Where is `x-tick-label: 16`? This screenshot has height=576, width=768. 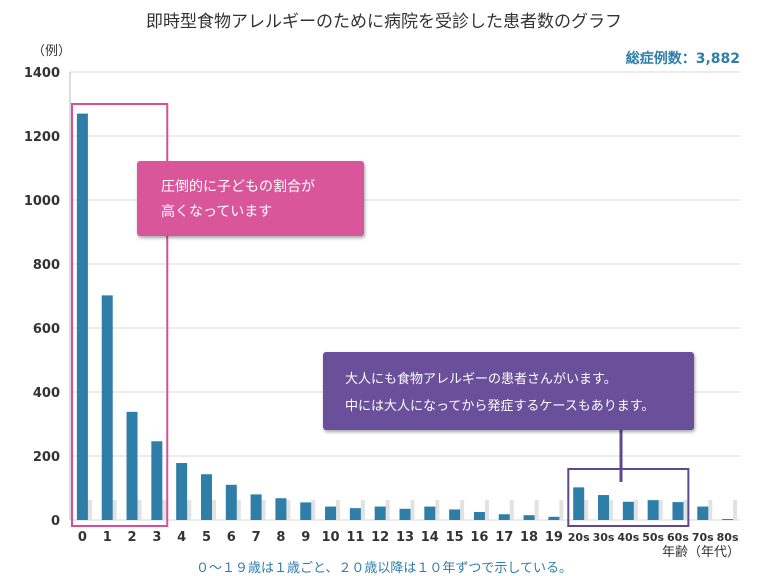
x-tick-label: 16 is located at coordinates (479, 537).